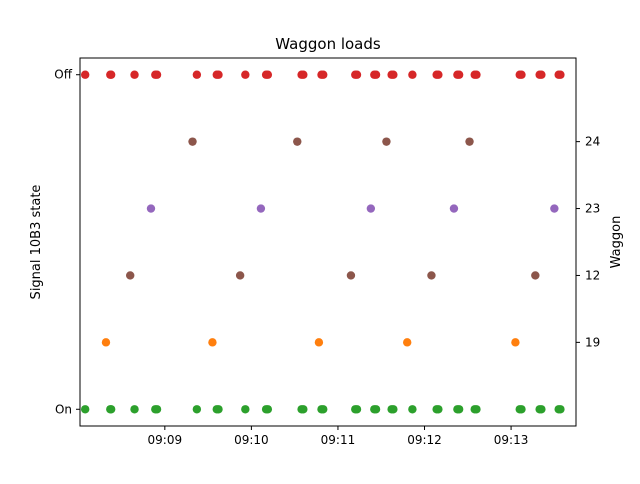 The image size is (640, 484). Describe the element at coordinates (63, 409) in the screenshot. I see `y-tick-label-left: On` at that location.